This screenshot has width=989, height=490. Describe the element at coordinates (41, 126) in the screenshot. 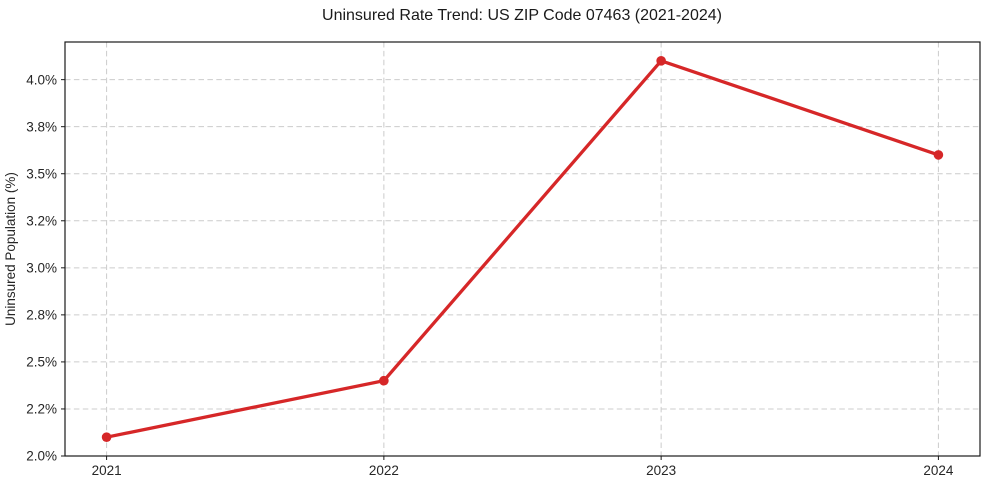

I see `y-tick-label: 3.8%` at that location.